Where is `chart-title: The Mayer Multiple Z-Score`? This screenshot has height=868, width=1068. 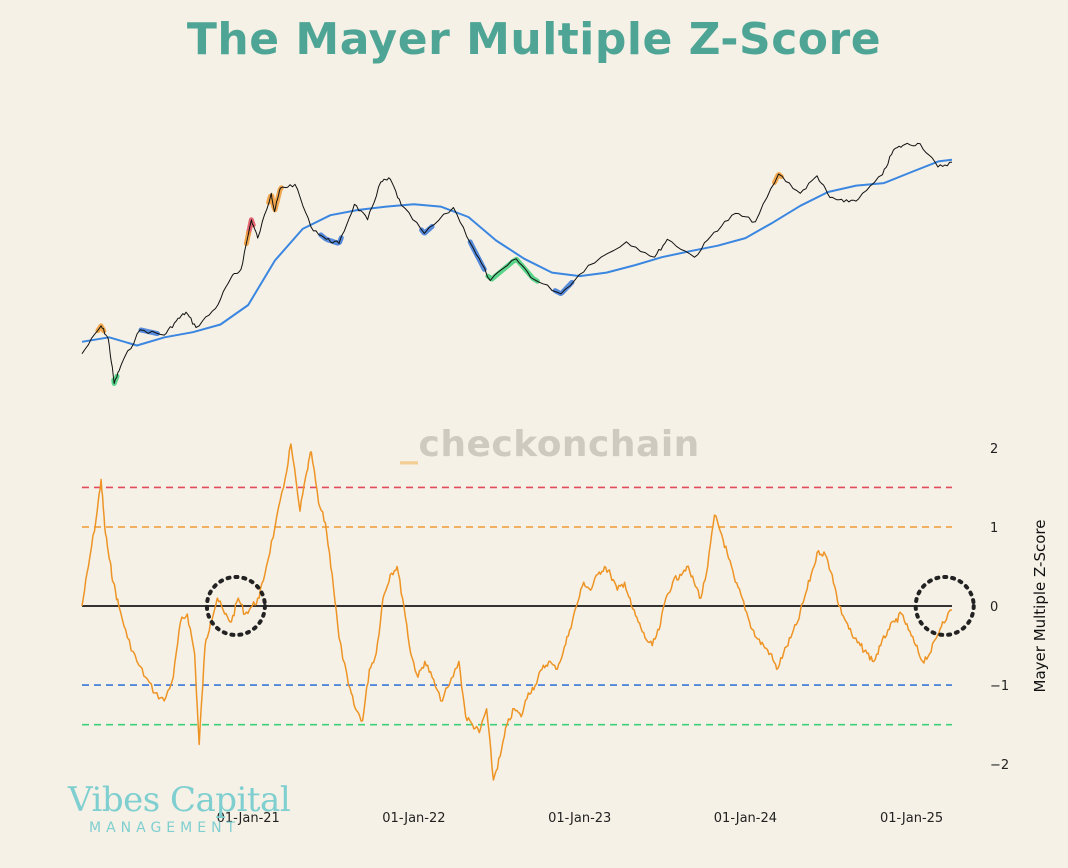
chart-title: The Mayer Multiple Z-Score is located at coordinates (534, 39).